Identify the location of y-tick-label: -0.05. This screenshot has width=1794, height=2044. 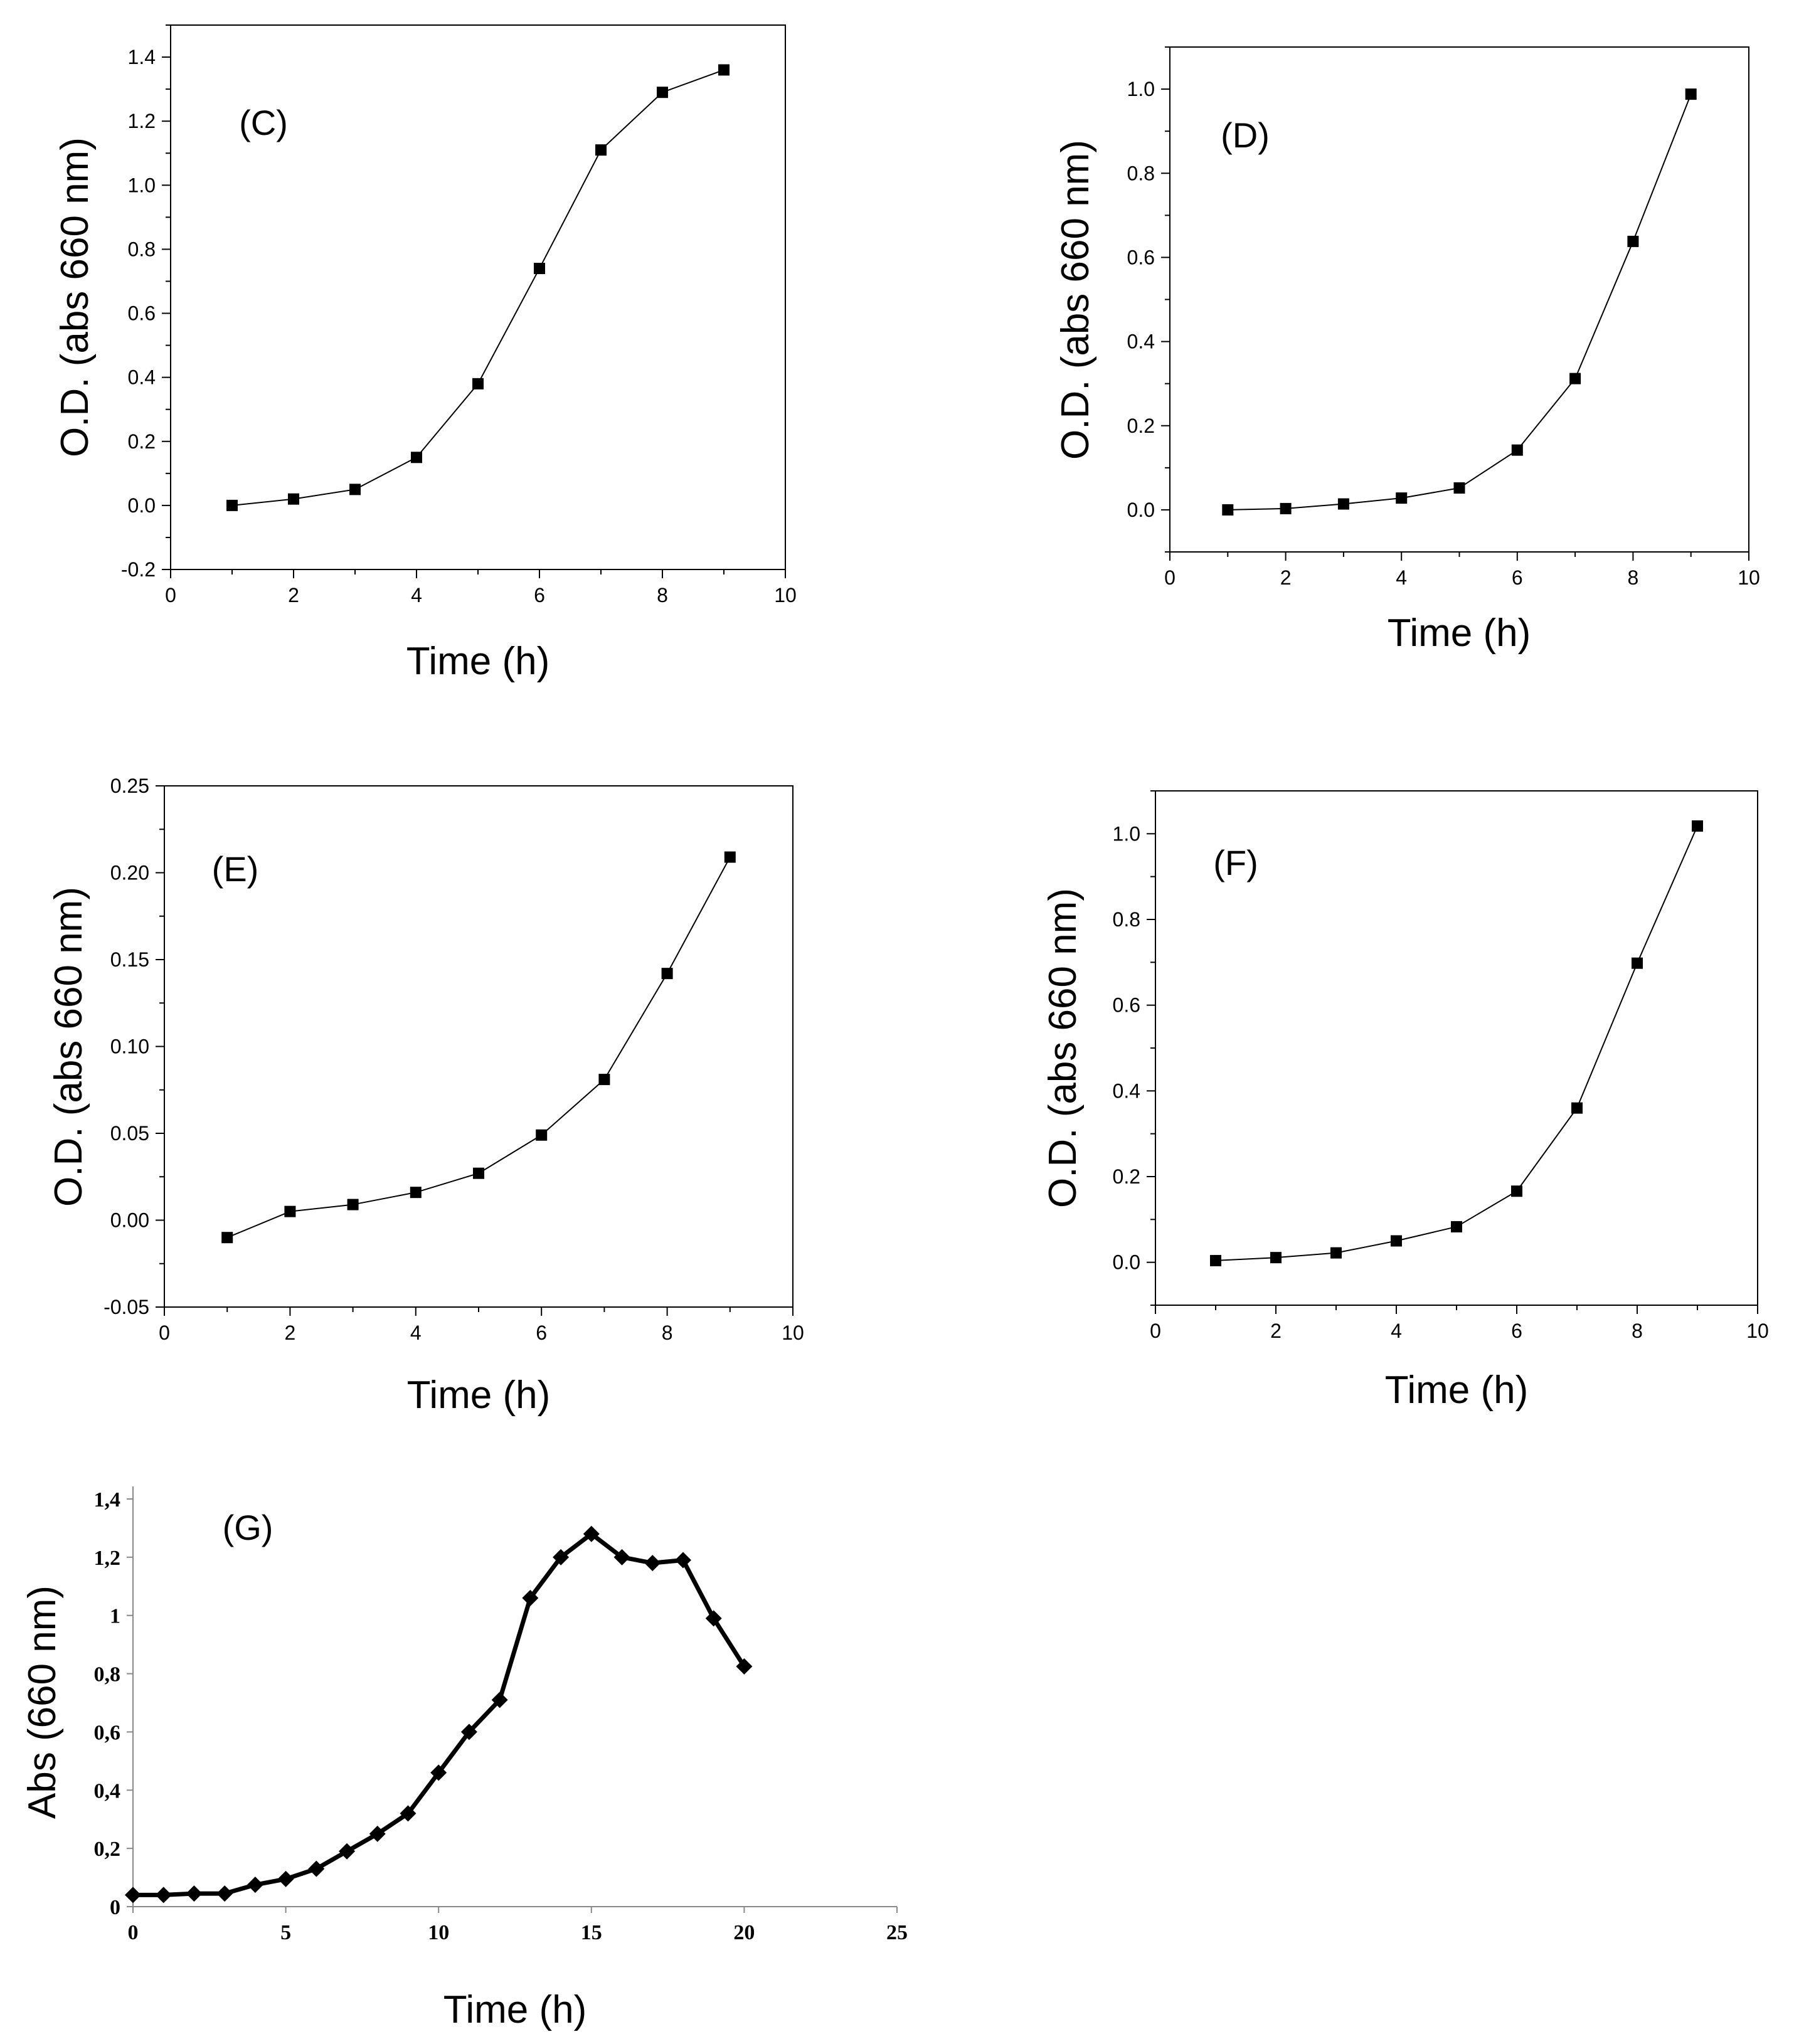
(126, 1307).